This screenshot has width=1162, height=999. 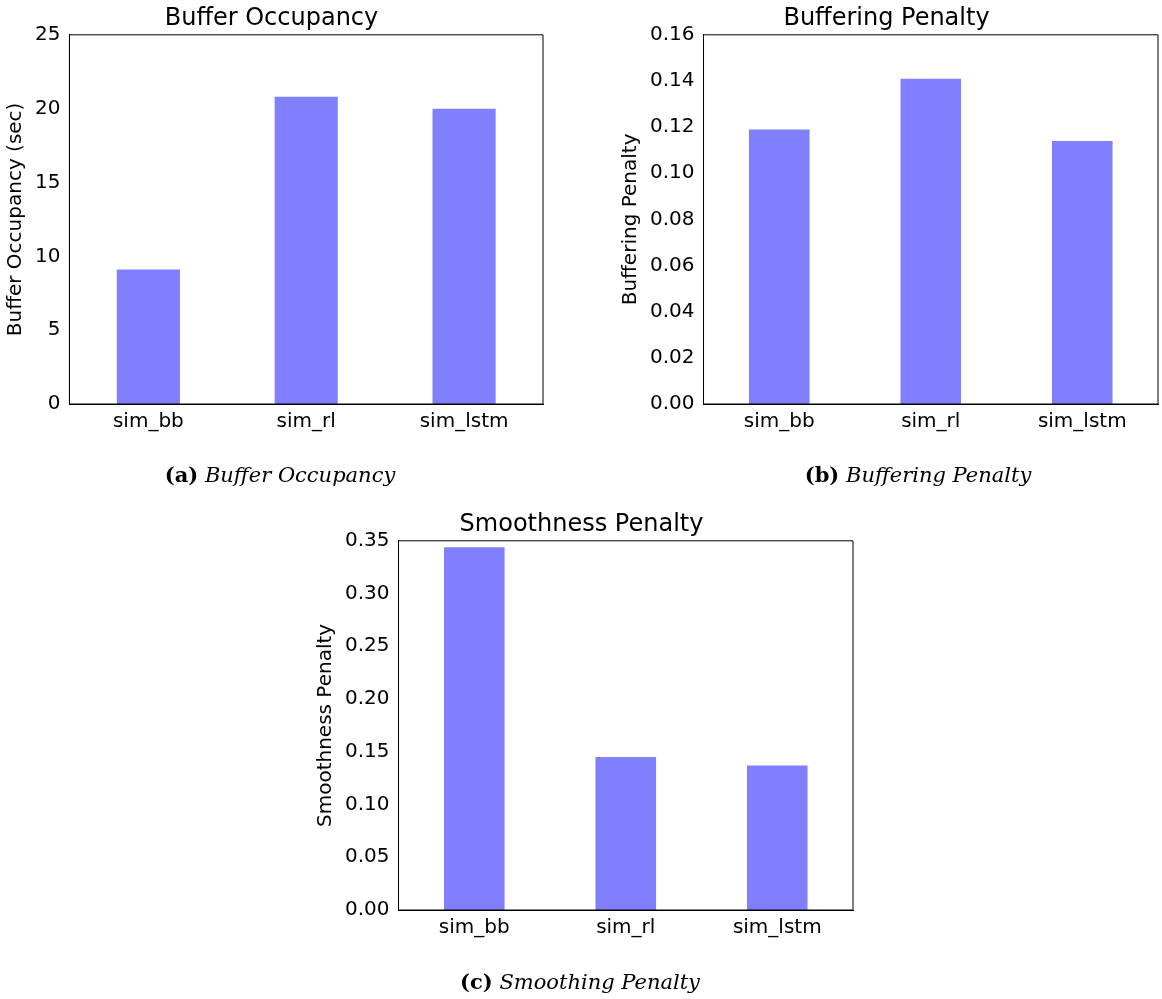 I want to click on y-tick-label: 0.02, so click(x=672, y=356).